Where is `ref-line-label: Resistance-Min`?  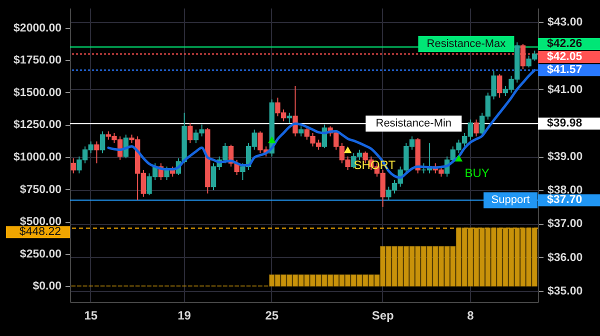
ref-line-label: Resistance-Min is located at coordinates (414, 124).